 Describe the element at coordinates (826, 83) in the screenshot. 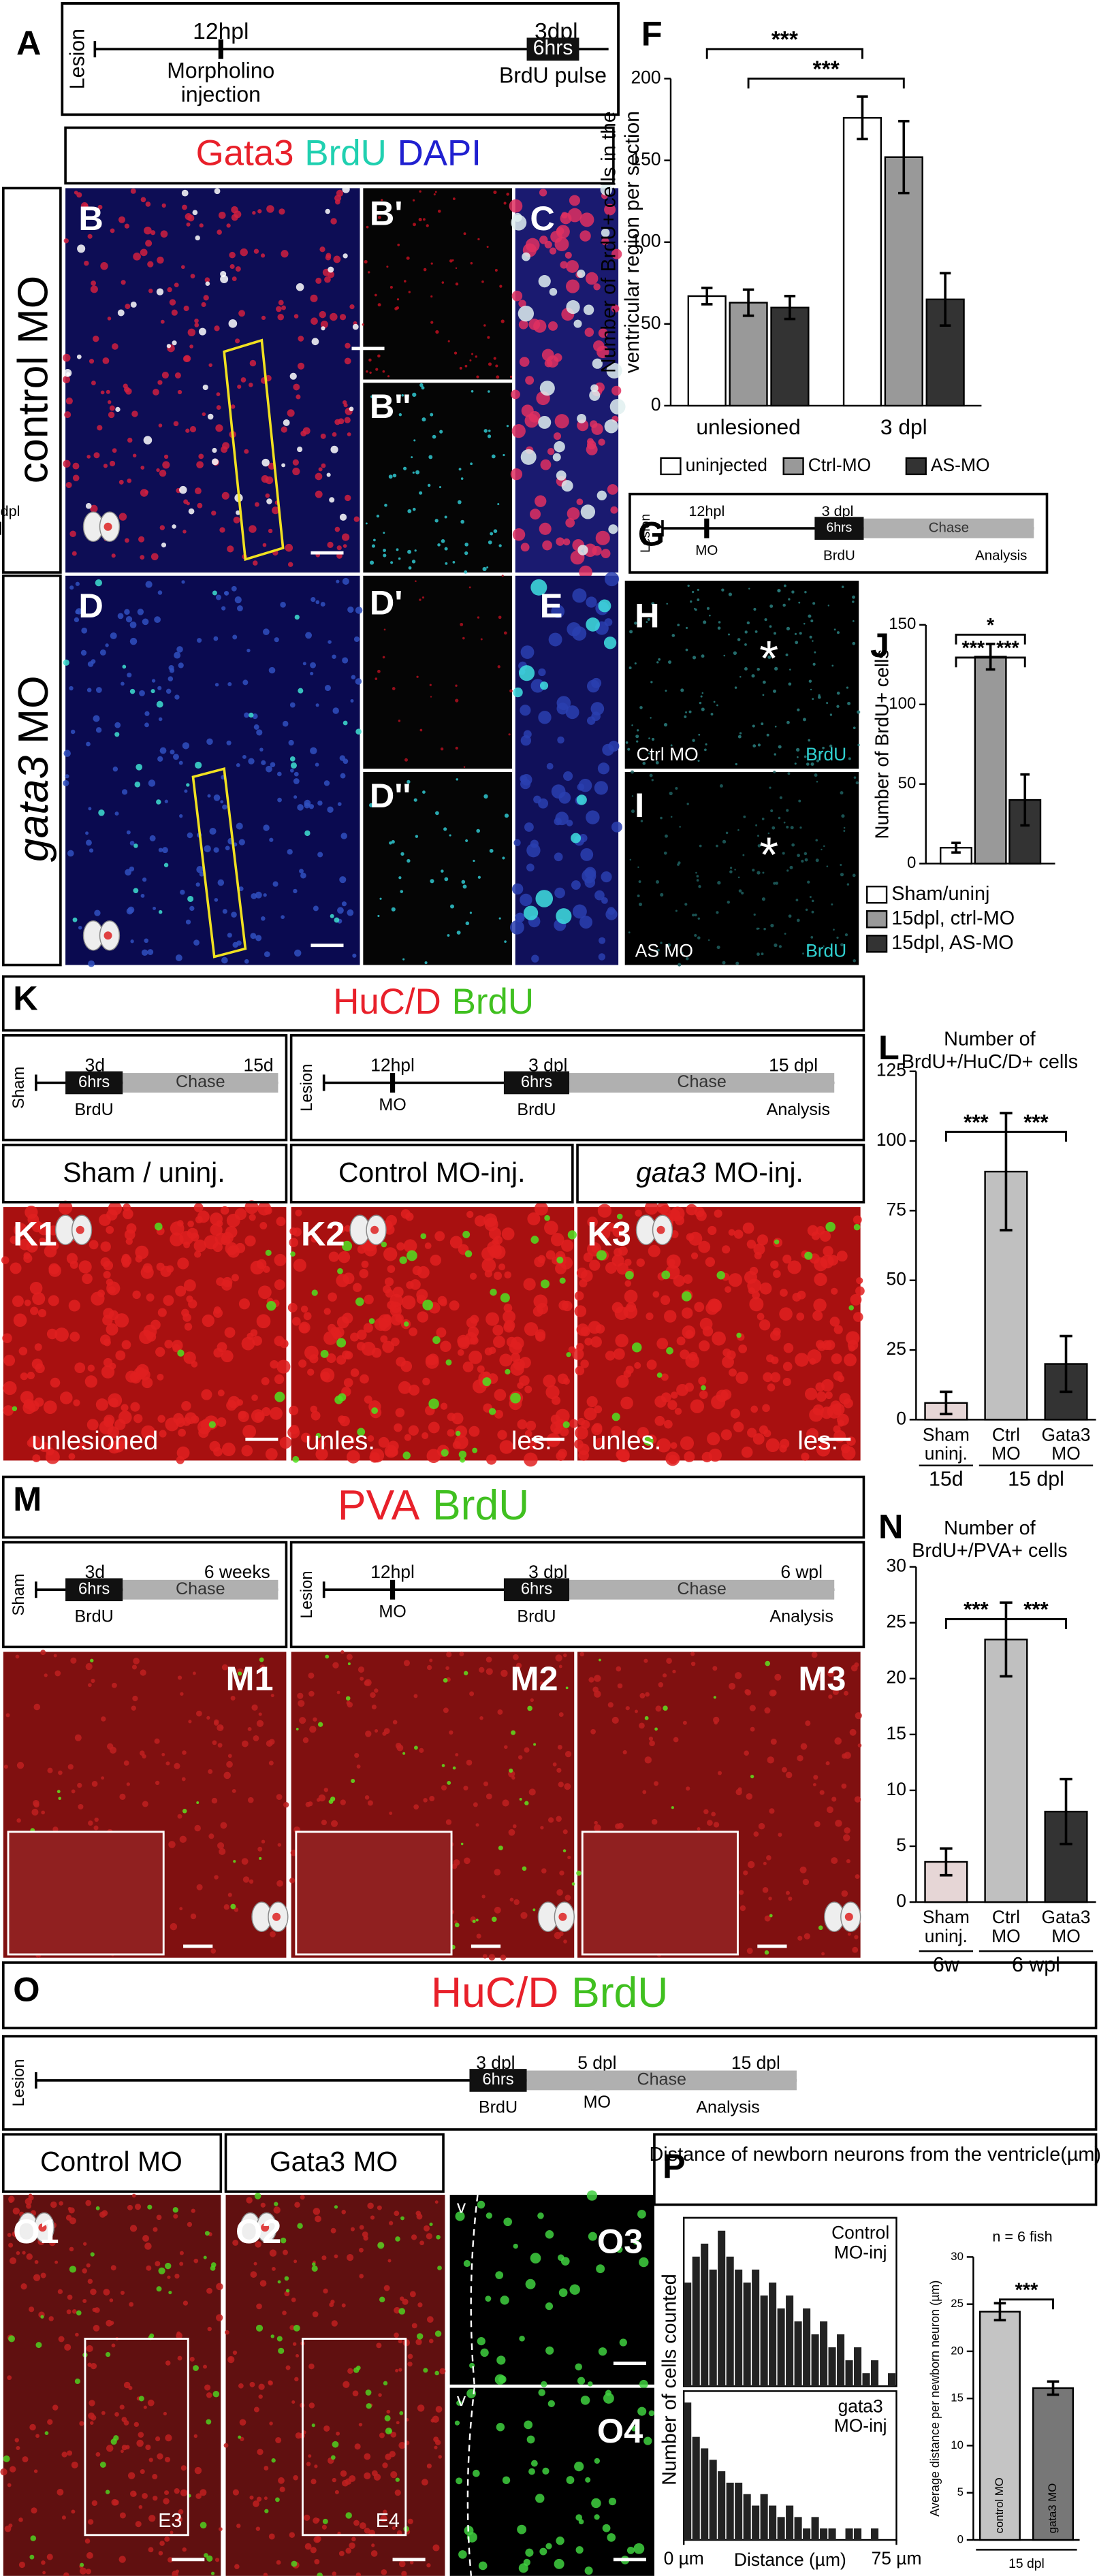

I see `significance-bracket` at that location.